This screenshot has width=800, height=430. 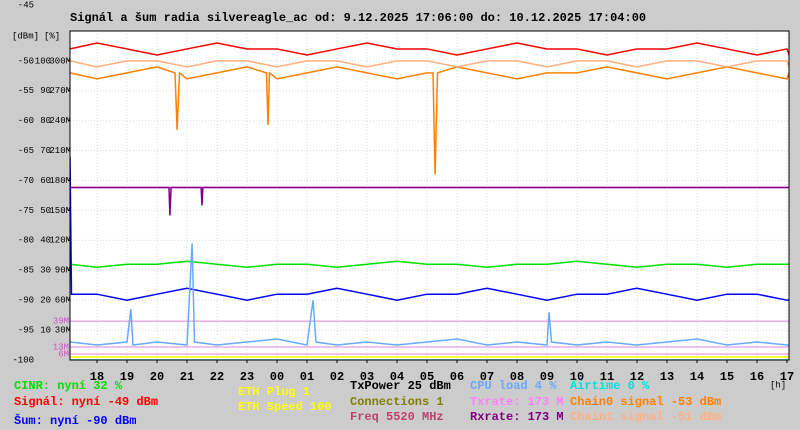 What do you see at coordinates (63, 330) in the screenshot?
I see `y3-tick-label: 30M` at bounding box center [63, 330].